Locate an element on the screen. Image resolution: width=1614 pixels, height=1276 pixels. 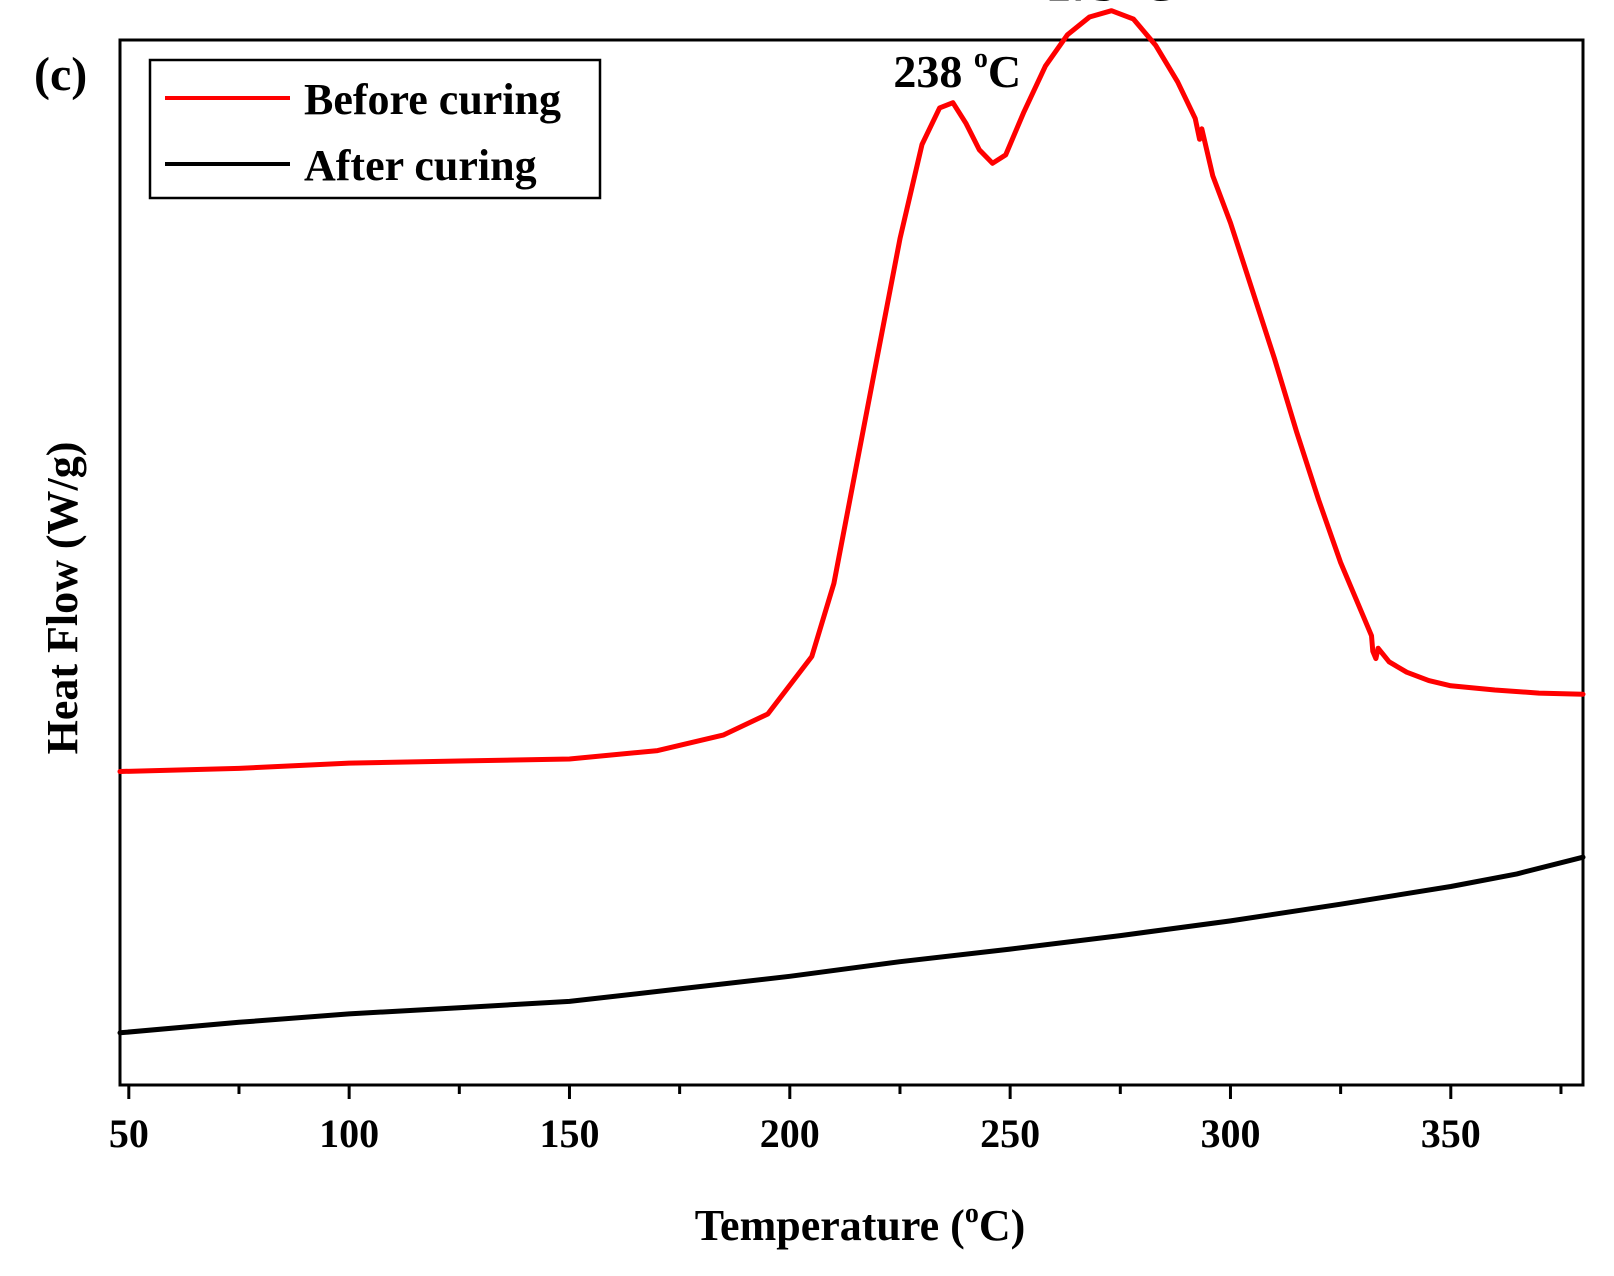
peak-annotations: 238 oC 273 oC is located at coordinates (1034, 48).